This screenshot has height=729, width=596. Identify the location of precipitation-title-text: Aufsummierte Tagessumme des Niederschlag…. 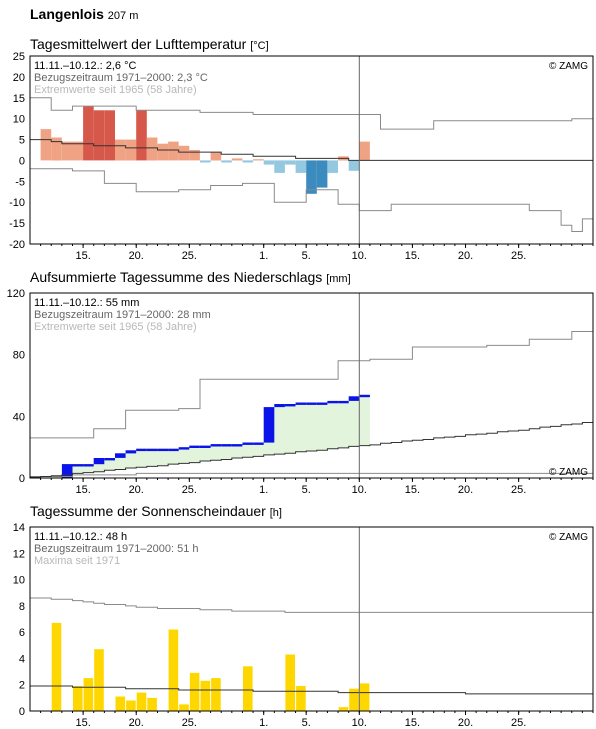
(176, 277).